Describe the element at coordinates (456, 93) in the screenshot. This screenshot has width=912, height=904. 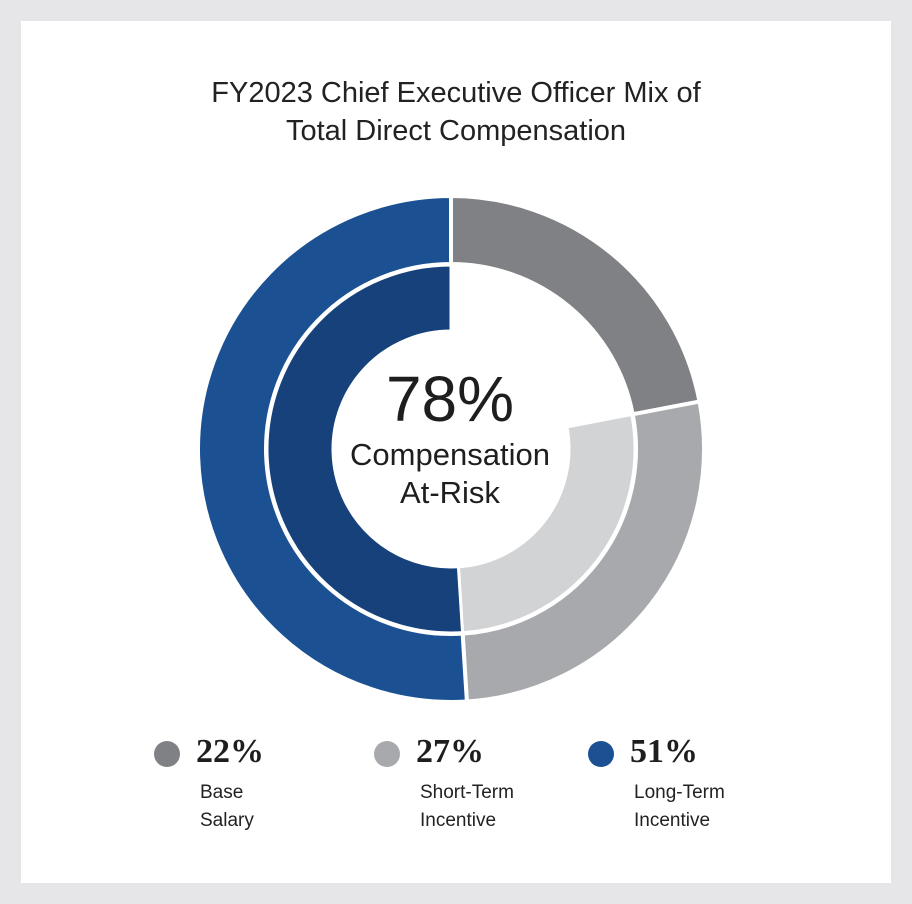
I see `chart-title-line-1: FY2023 Chief Executive Officer Mix of` at that location.